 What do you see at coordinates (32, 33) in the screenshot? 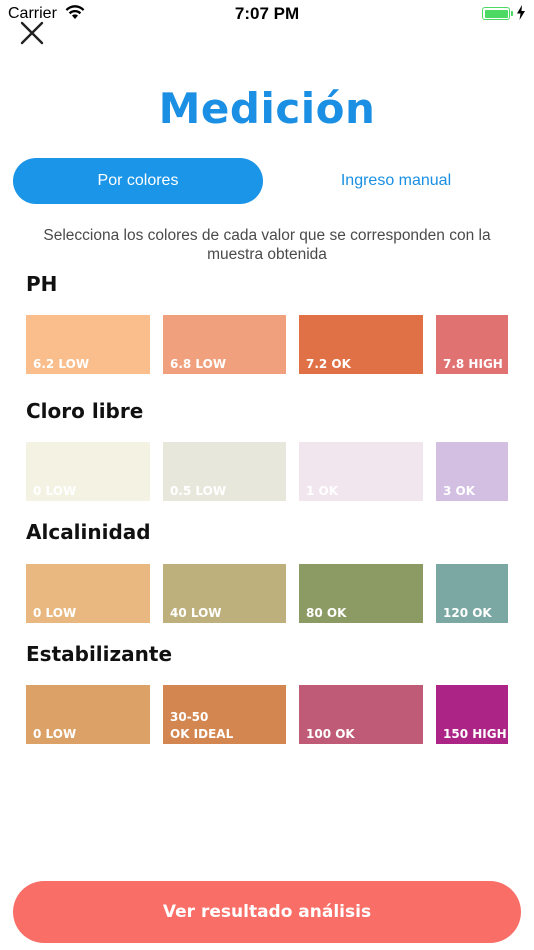
I see `close-icon` at bounding box center [32, 33].